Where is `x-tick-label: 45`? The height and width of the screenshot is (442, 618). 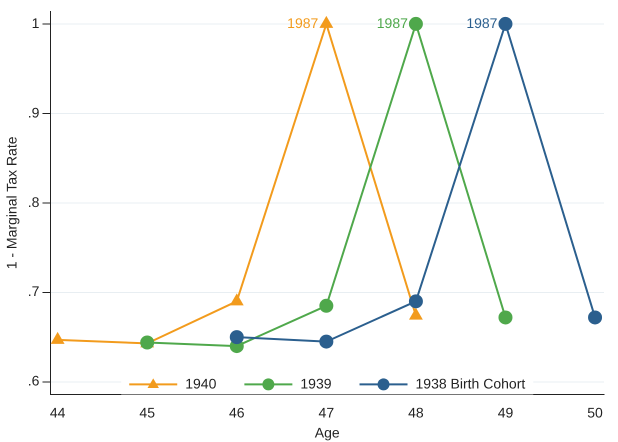
x-tick-label: 45 is located at coordinates (147, 412).